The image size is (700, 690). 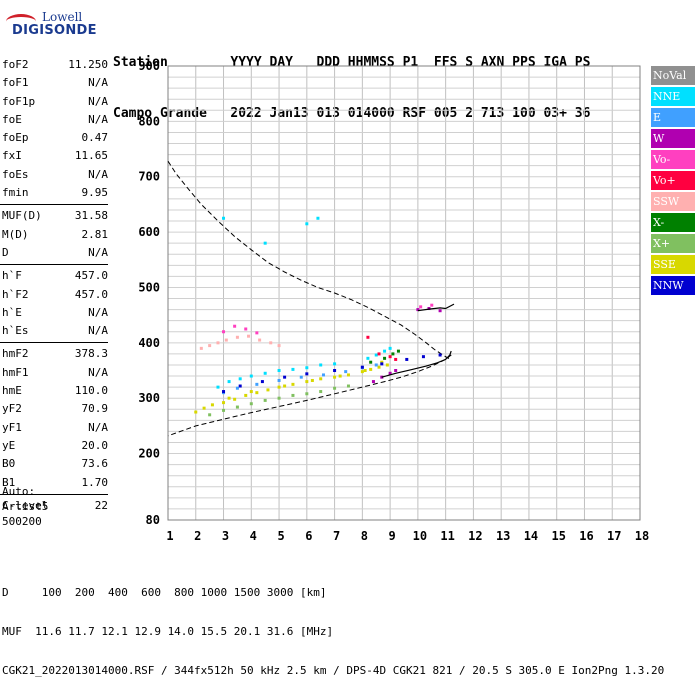 I want to click on f-trace-line, so click(x=416, y=364).